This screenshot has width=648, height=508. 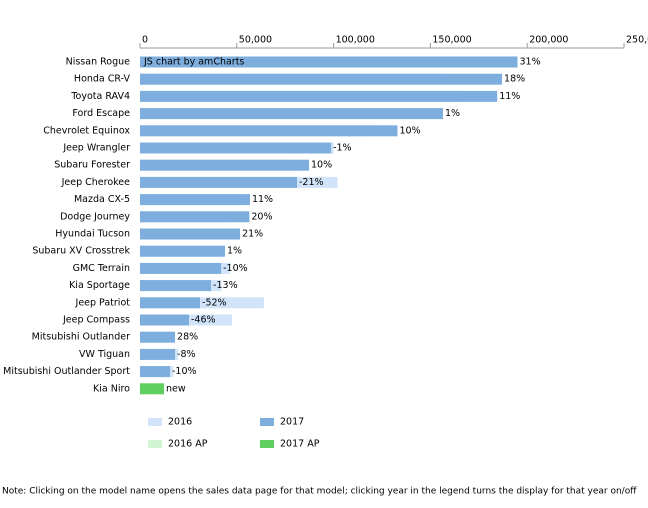 What do you see at coordinates (81, 251) in the screenshot?
I see `category-label: Subaru XV Crosstrek` at bounding box center [81, 251].